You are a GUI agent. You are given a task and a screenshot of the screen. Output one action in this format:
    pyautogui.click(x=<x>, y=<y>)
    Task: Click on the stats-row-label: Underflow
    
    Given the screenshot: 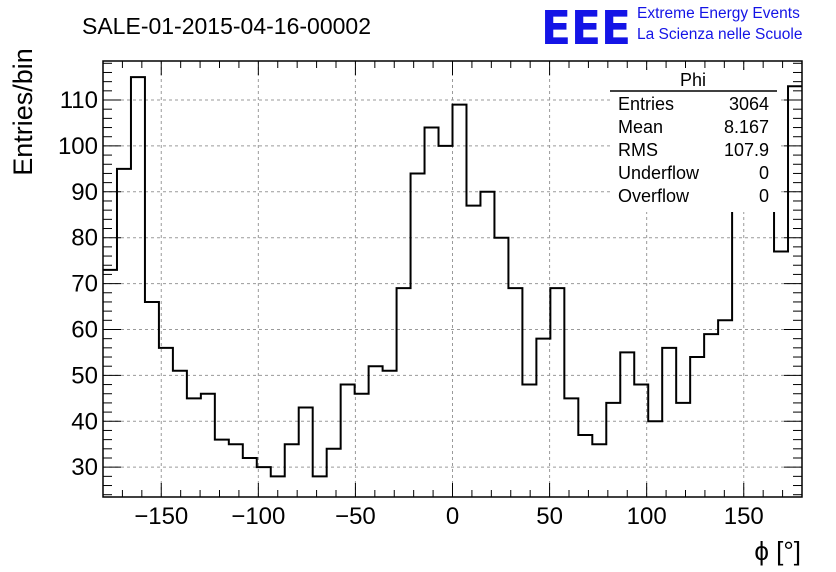 What is the action you would take?
    pyautogui.click(x=659, y=173)
    